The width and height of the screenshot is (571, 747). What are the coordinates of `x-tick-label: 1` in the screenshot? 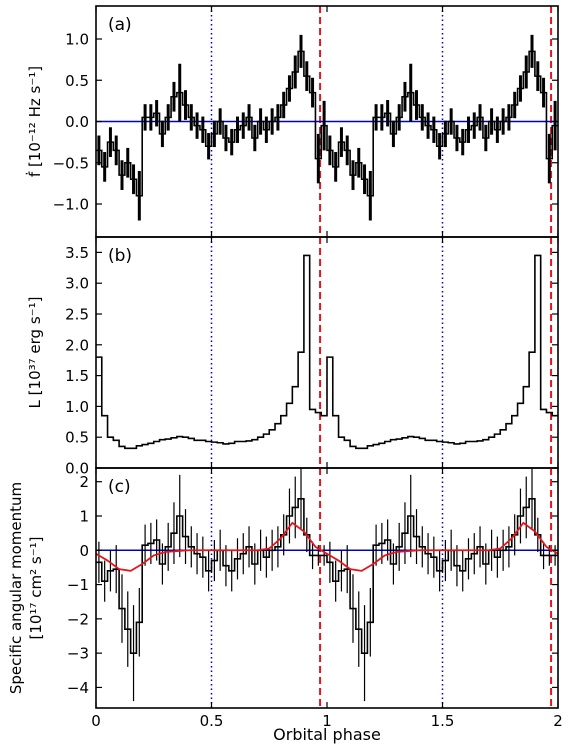 It's located at (327, 721).